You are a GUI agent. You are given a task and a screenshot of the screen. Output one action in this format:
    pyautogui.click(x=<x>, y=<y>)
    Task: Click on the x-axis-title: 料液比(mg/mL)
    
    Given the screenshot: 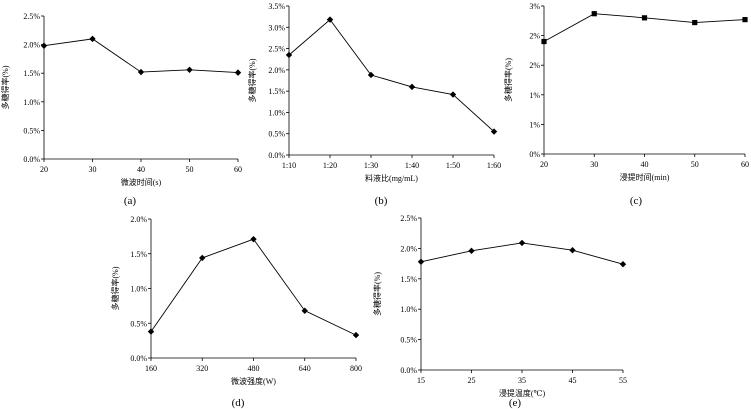 What is the action you would take?
    pyautogui.click(x=391, y=178)
    